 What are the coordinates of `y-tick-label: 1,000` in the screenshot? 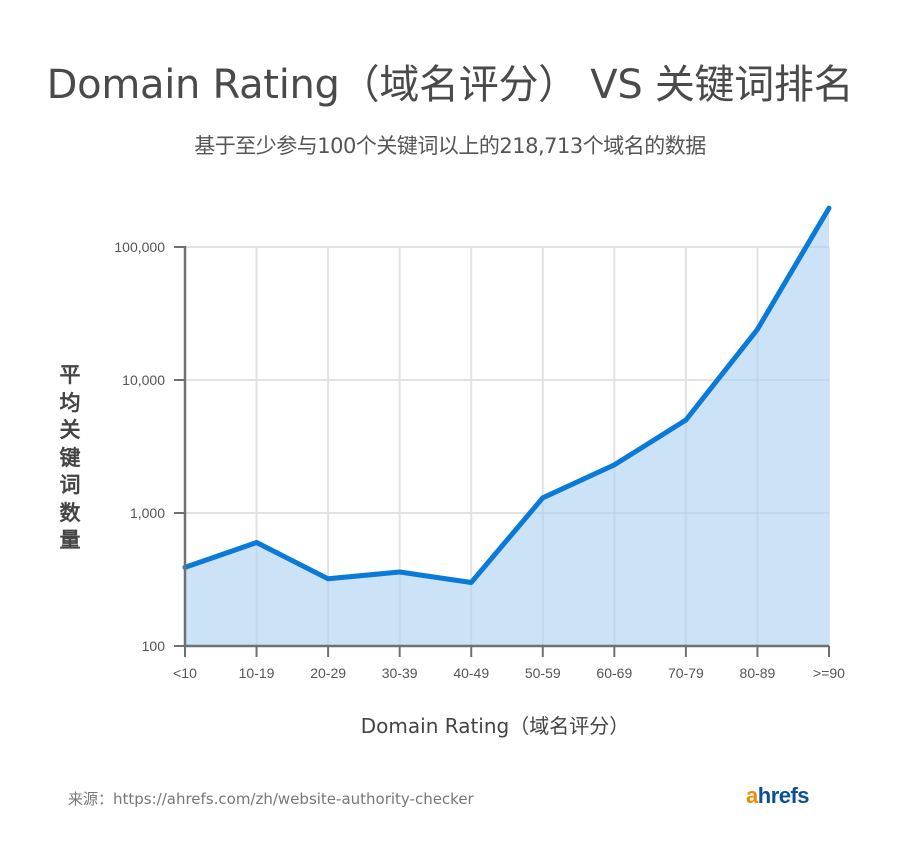 It's located at (147, 513).